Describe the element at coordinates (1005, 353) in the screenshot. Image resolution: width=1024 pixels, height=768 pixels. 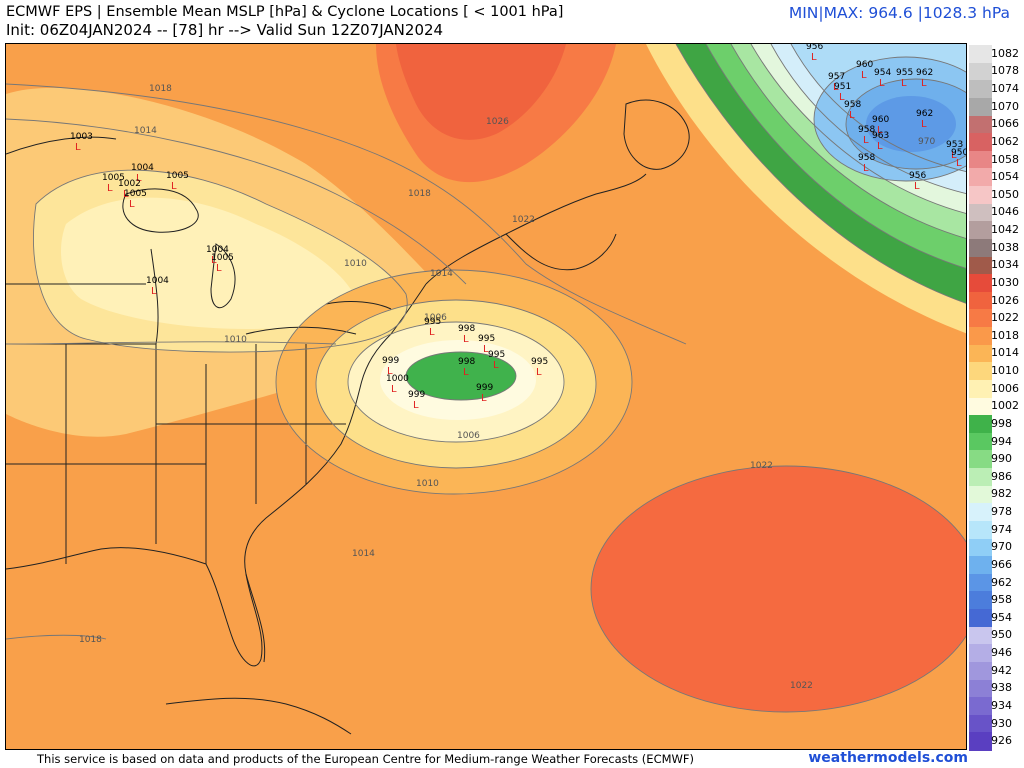
I see `colorbar-label: 1014` at that location.